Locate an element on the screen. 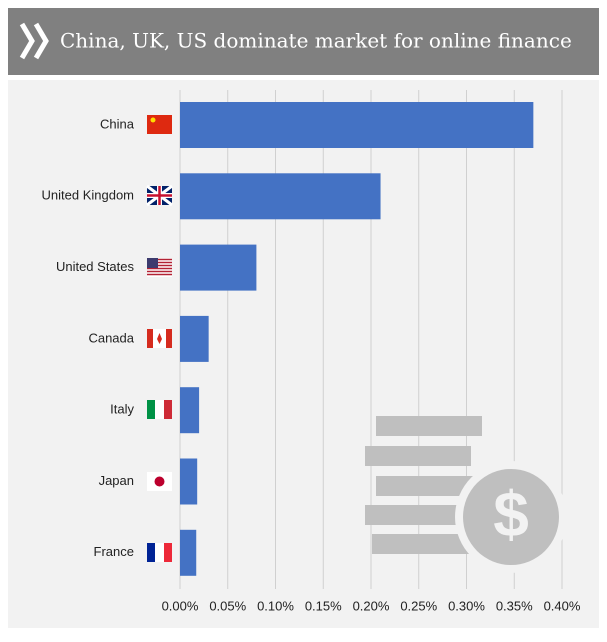  x-tick-label: 0.25% is located at coordinates (418, 605).